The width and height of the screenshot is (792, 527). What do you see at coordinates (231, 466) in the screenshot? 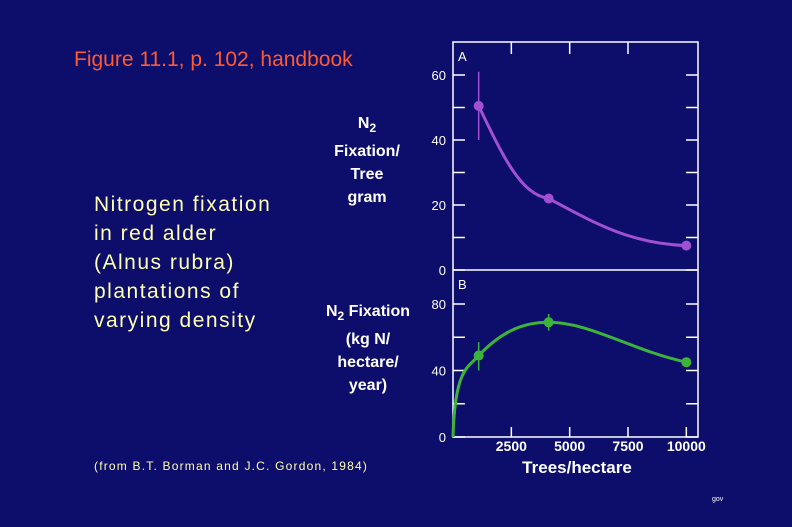
I see `source-note: (from B.T. Borman and J.C. Gordon, 1984)` at bounding box center [231, 466].